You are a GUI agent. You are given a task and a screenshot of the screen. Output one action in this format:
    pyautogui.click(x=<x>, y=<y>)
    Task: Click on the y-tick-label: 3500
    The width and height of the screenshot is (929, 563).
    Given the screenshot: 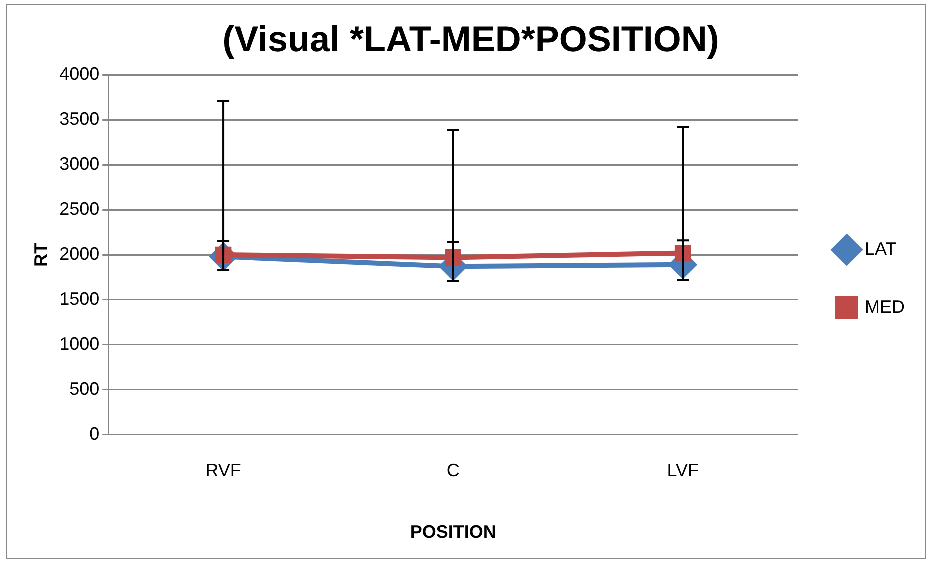 What is the action you would take?
    pyautogui.click(x=80, y=119)
    